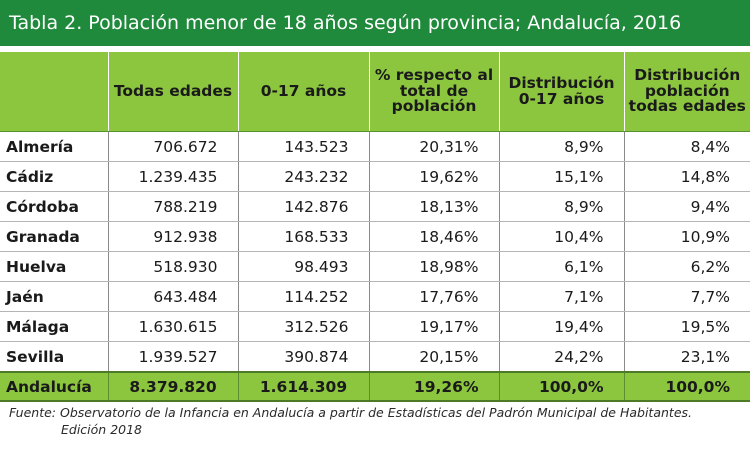  What do you see at coordinates (54, 296) in the screenshot?
I see `province-cell: Jaén` at bounding box center [54, 296].